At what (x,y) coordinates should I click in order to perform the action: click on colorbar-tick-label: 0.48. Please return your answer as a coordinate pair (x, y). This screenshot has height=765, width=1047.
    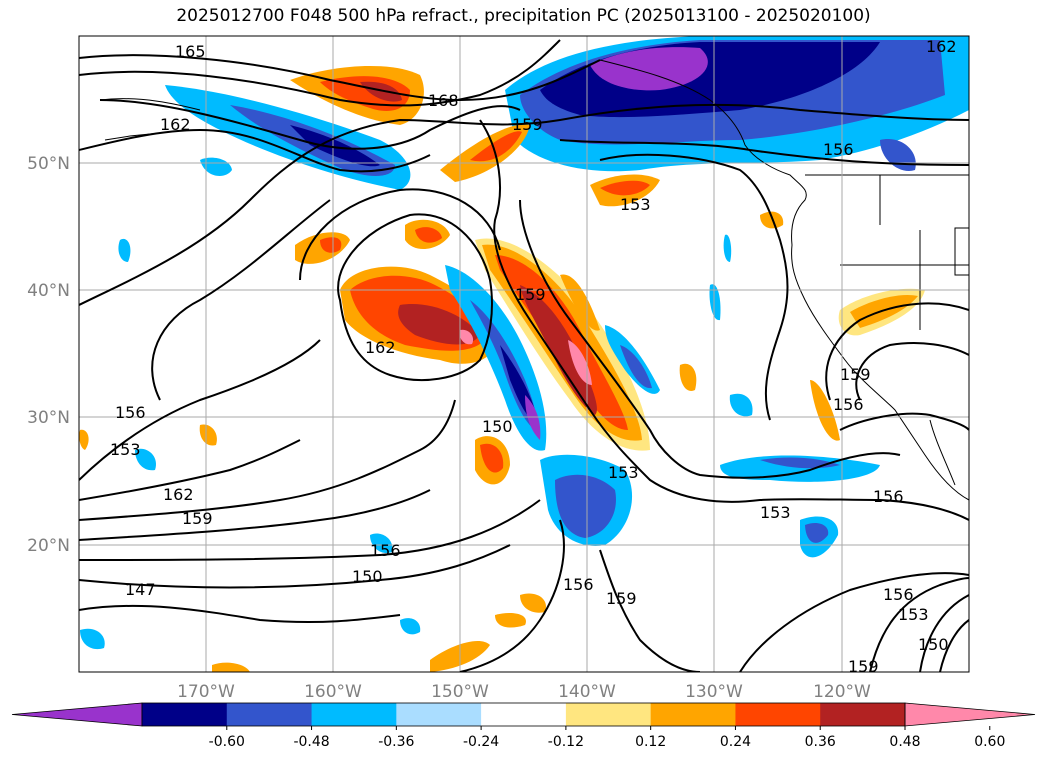
    Looking at the image, I should click on (904, 742).